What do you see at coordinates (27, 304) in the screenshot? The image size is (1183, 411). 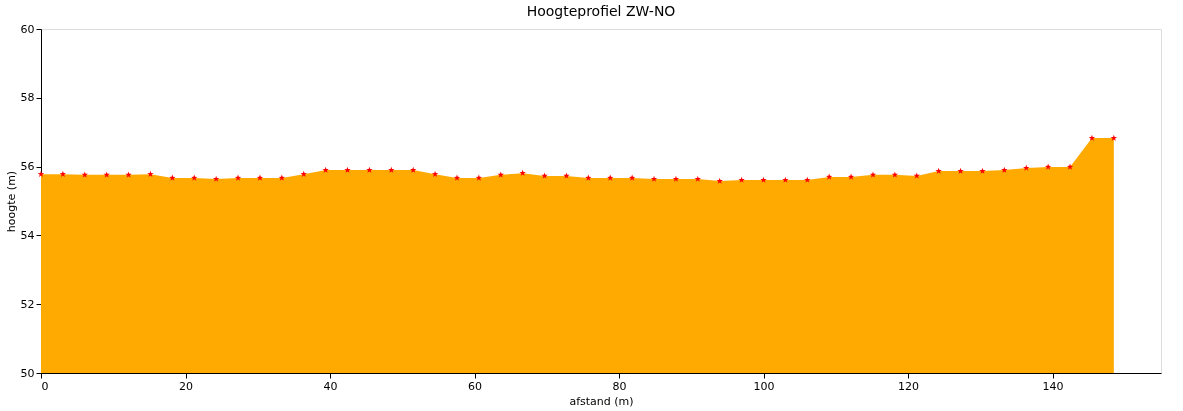 I see `y-tick-label: 52` at bounding box center [27, 304].